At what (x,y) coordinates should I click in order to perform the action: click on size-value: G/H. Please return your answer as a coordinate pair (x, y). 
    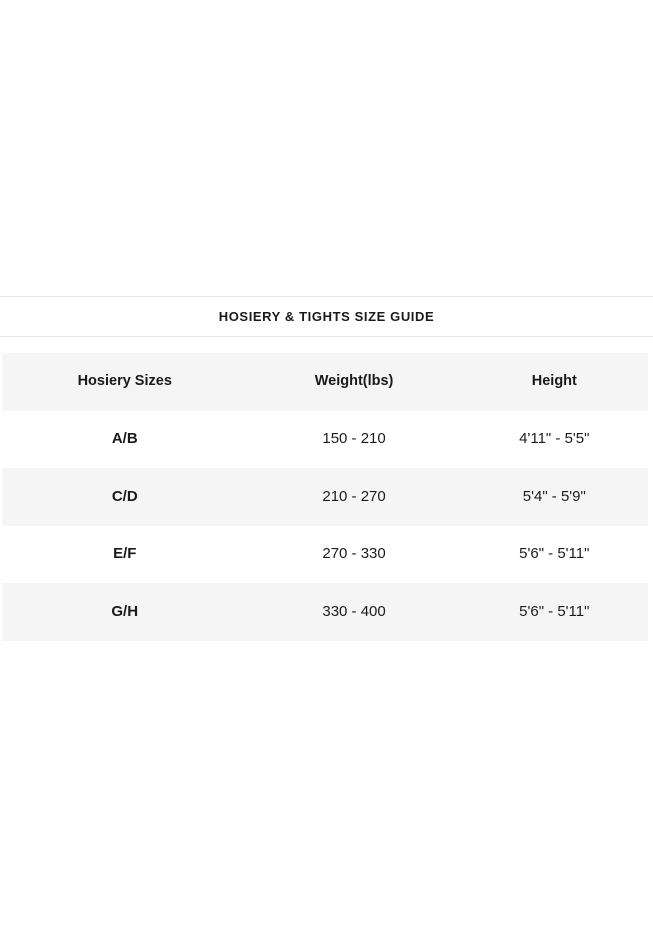
    Looking at the image, I should click on (125, 611).